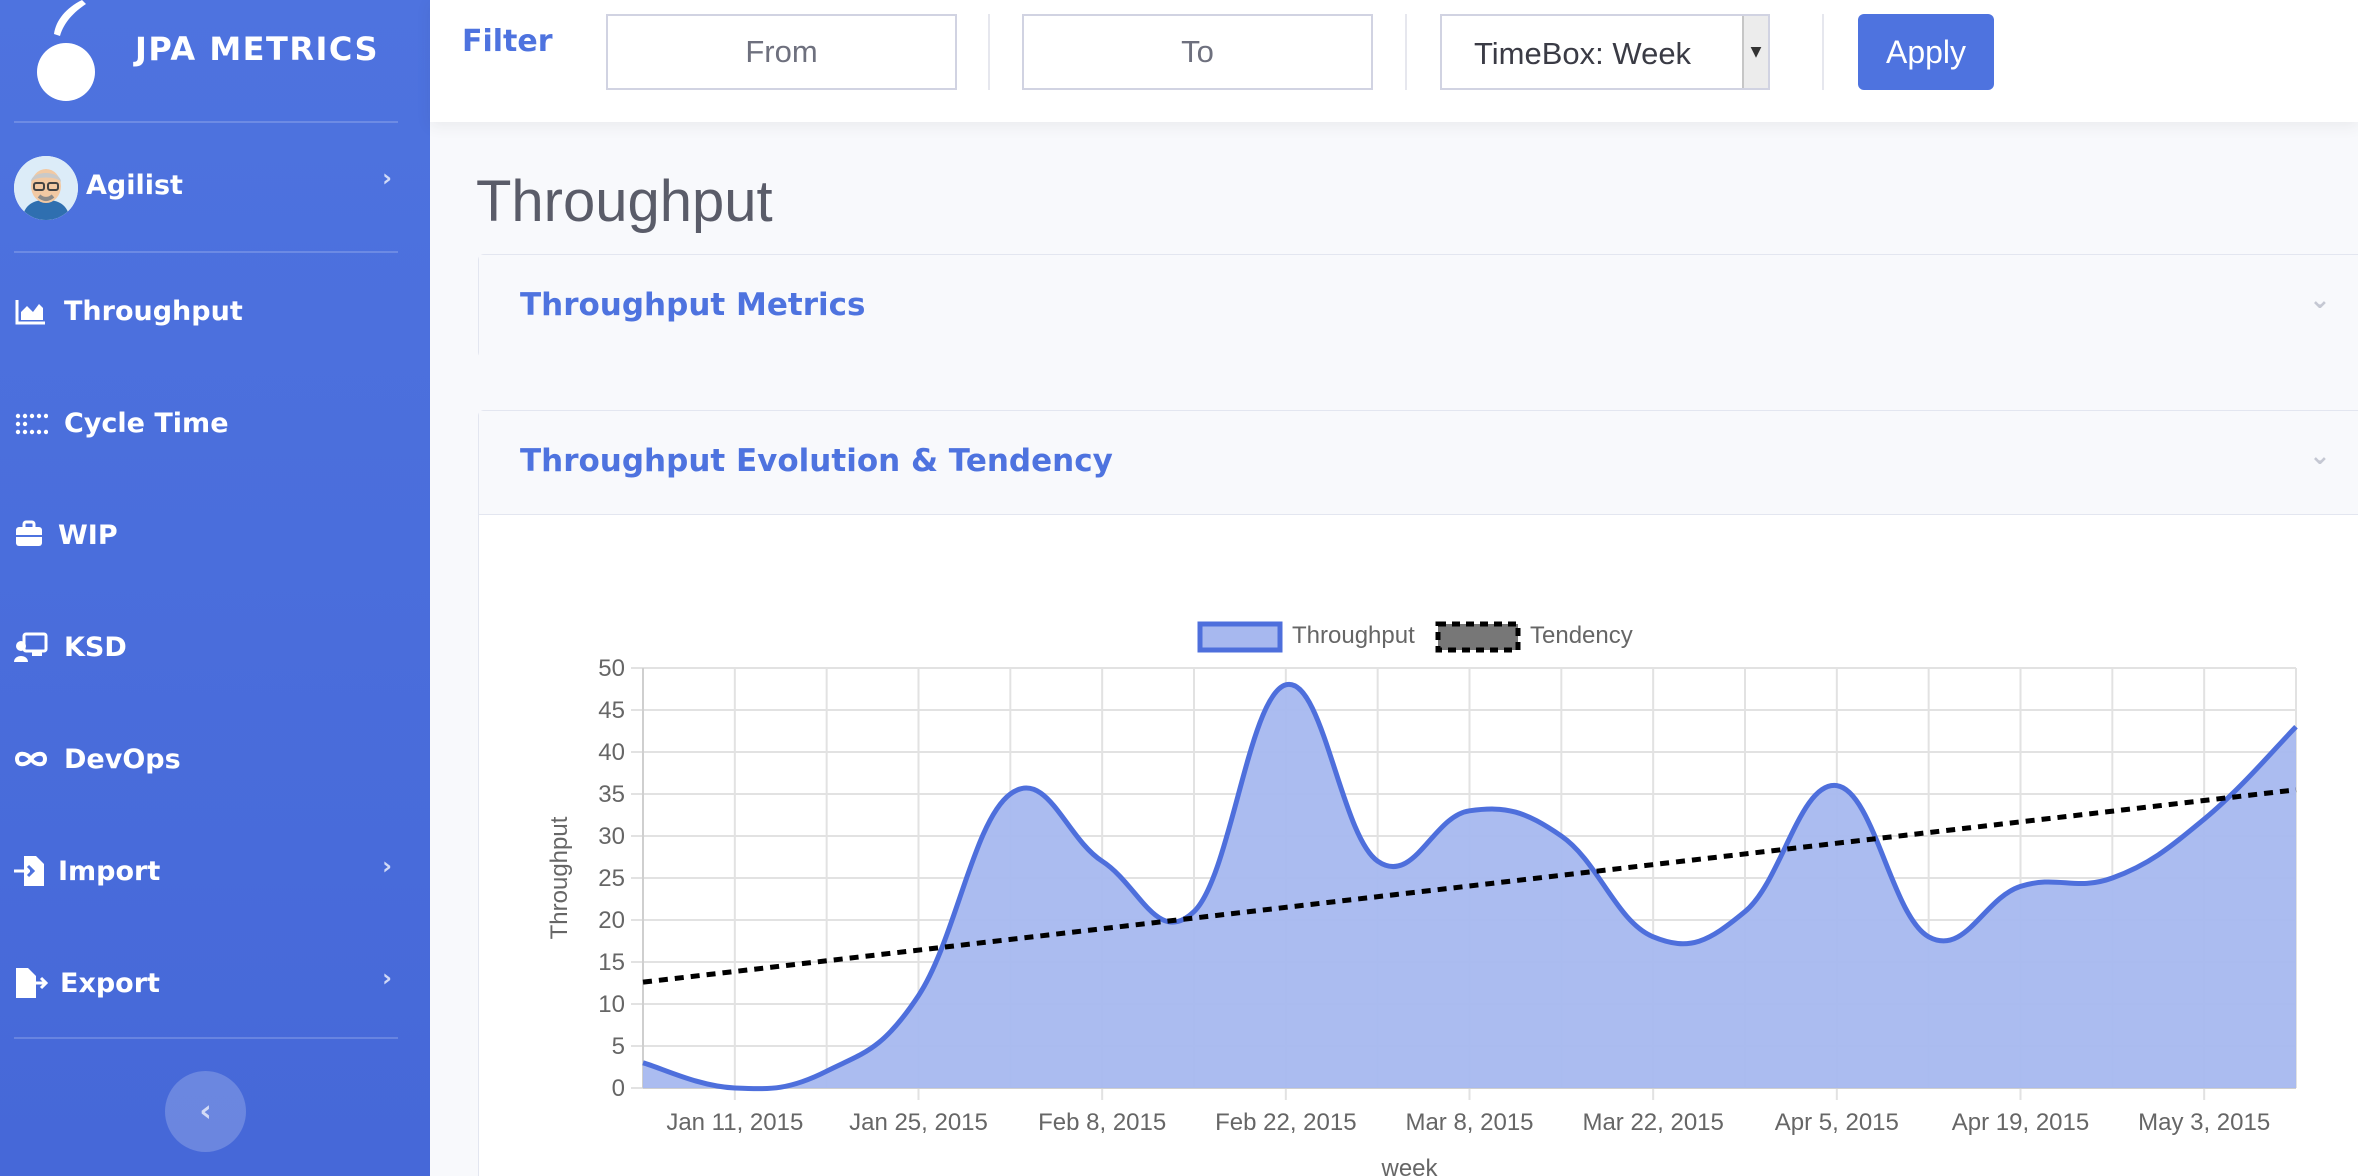 The image size is (2358, 1176). I want to click on legend-swatch-tendency, so click(1478, 637).